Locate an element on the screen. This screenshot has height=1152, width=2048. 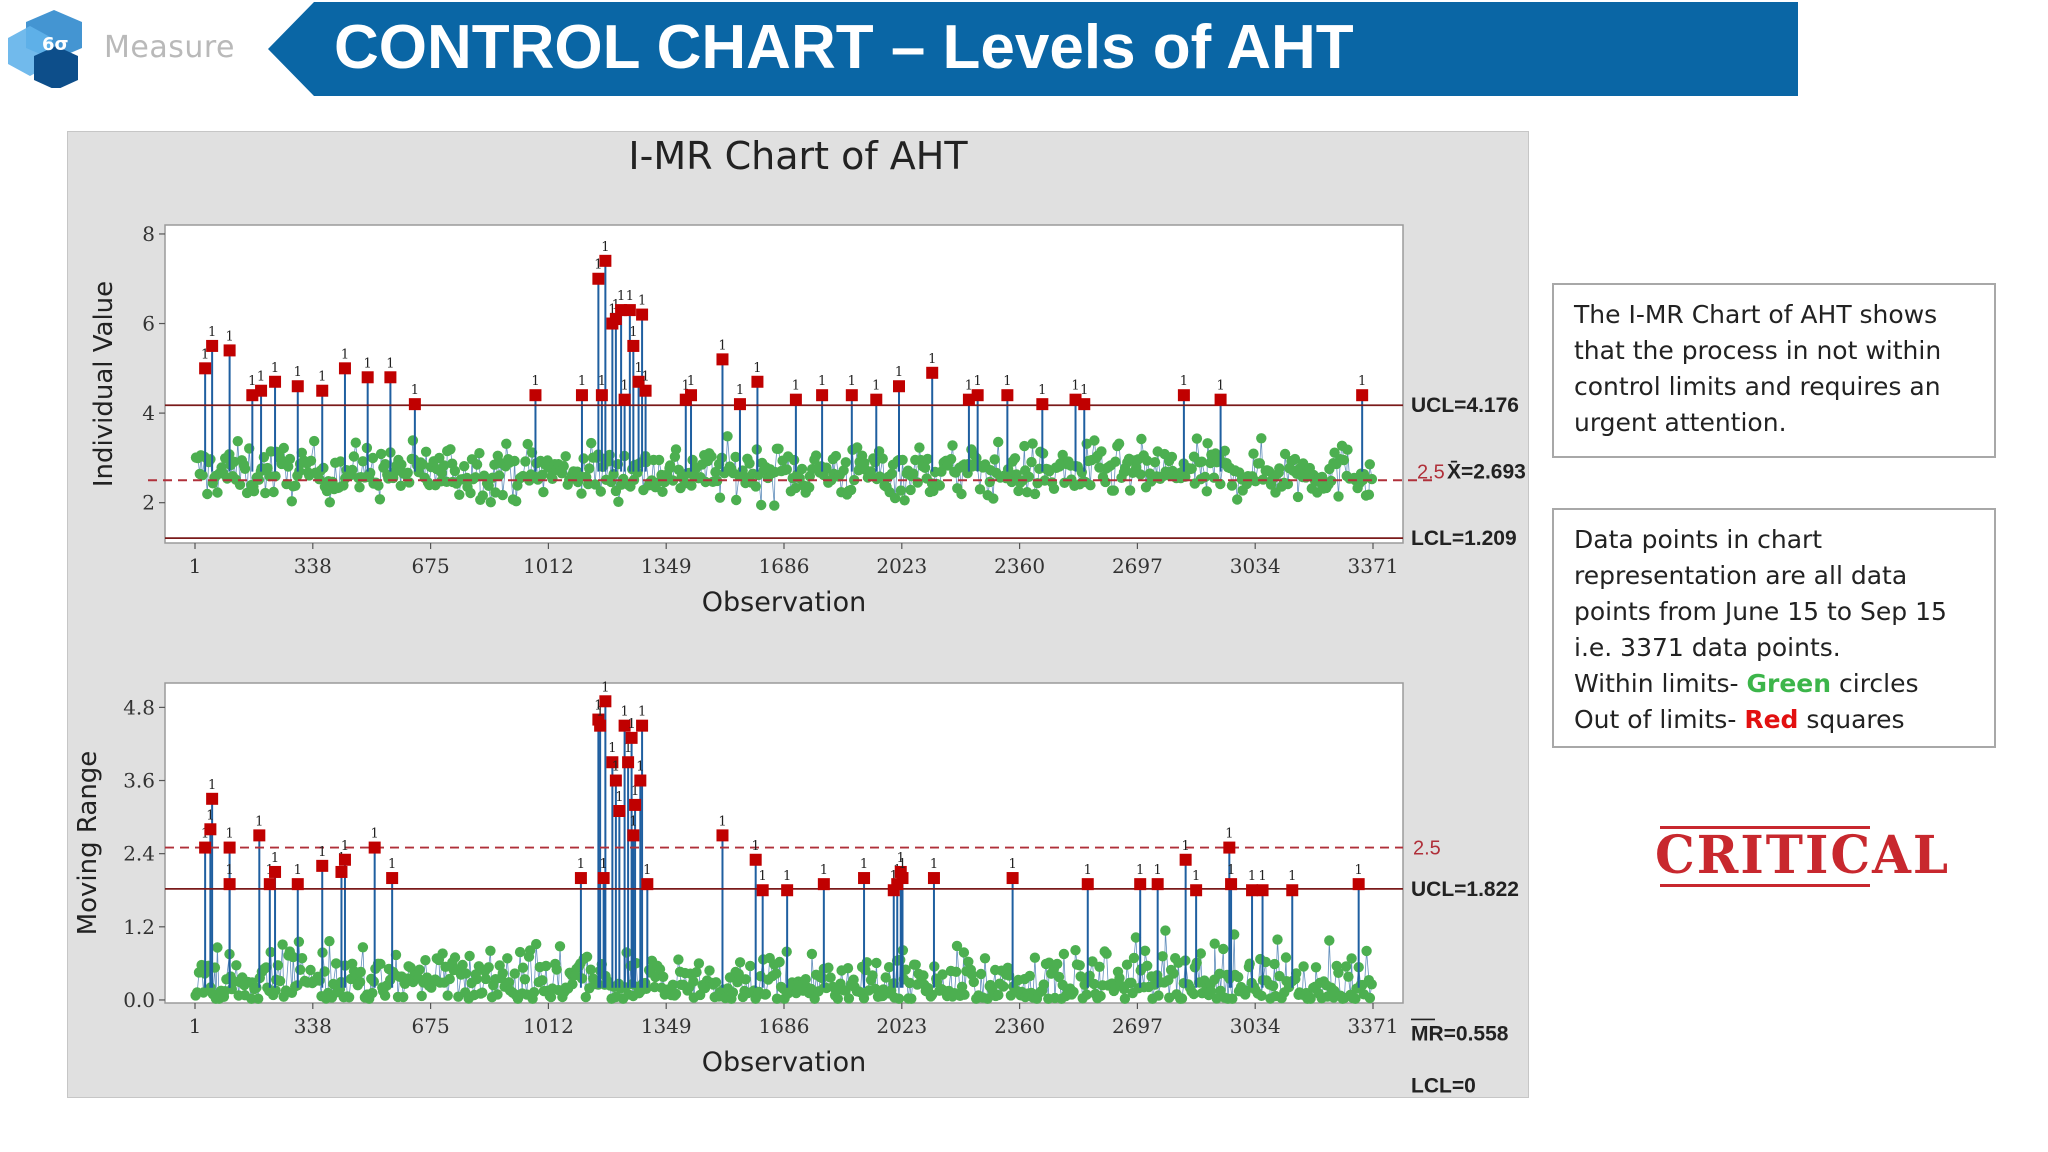
x-tick-label: 1012 is located at coordinates (548, 566).